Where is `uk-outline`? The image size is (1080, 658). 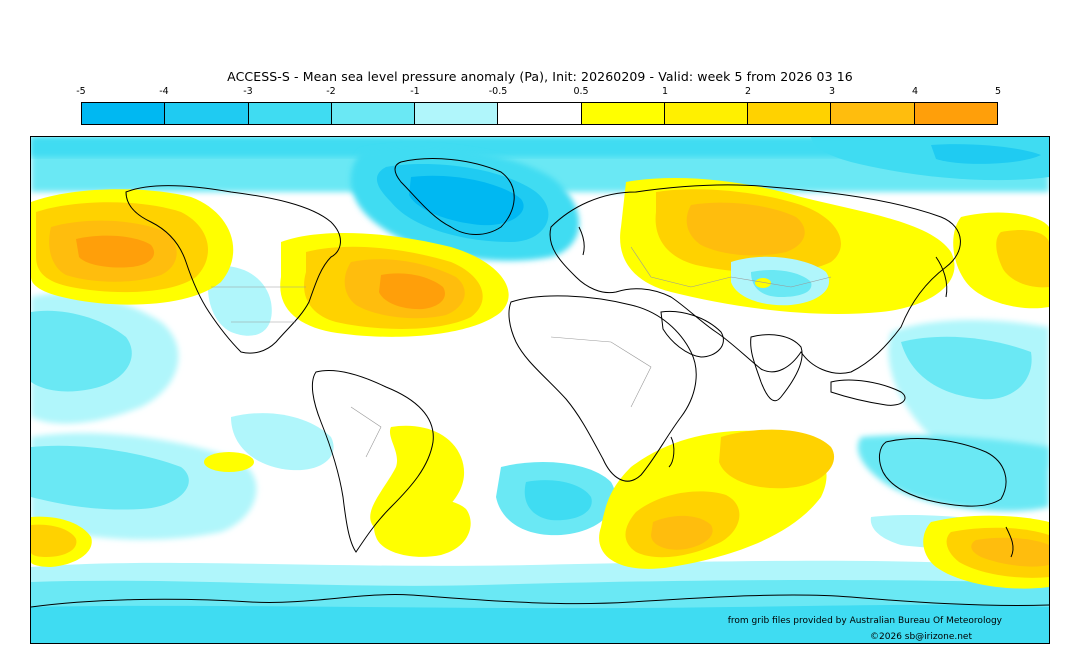 uk-outline is located at coordinates (581, 241).